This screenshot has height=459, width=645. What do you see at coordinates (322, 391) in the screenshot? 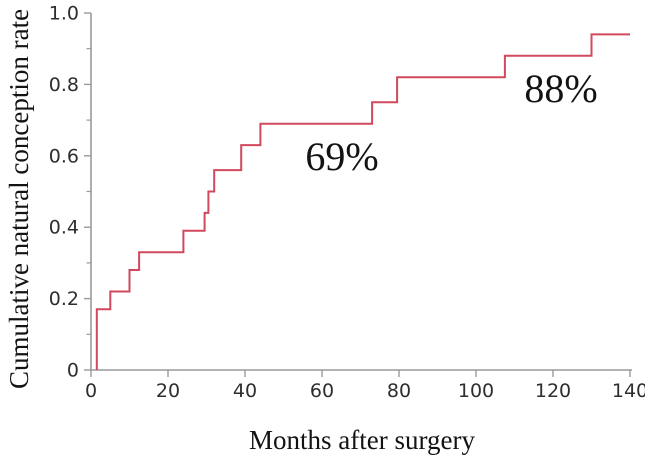
I see `x-tick-label: 60` at bounding box center [322, 391].